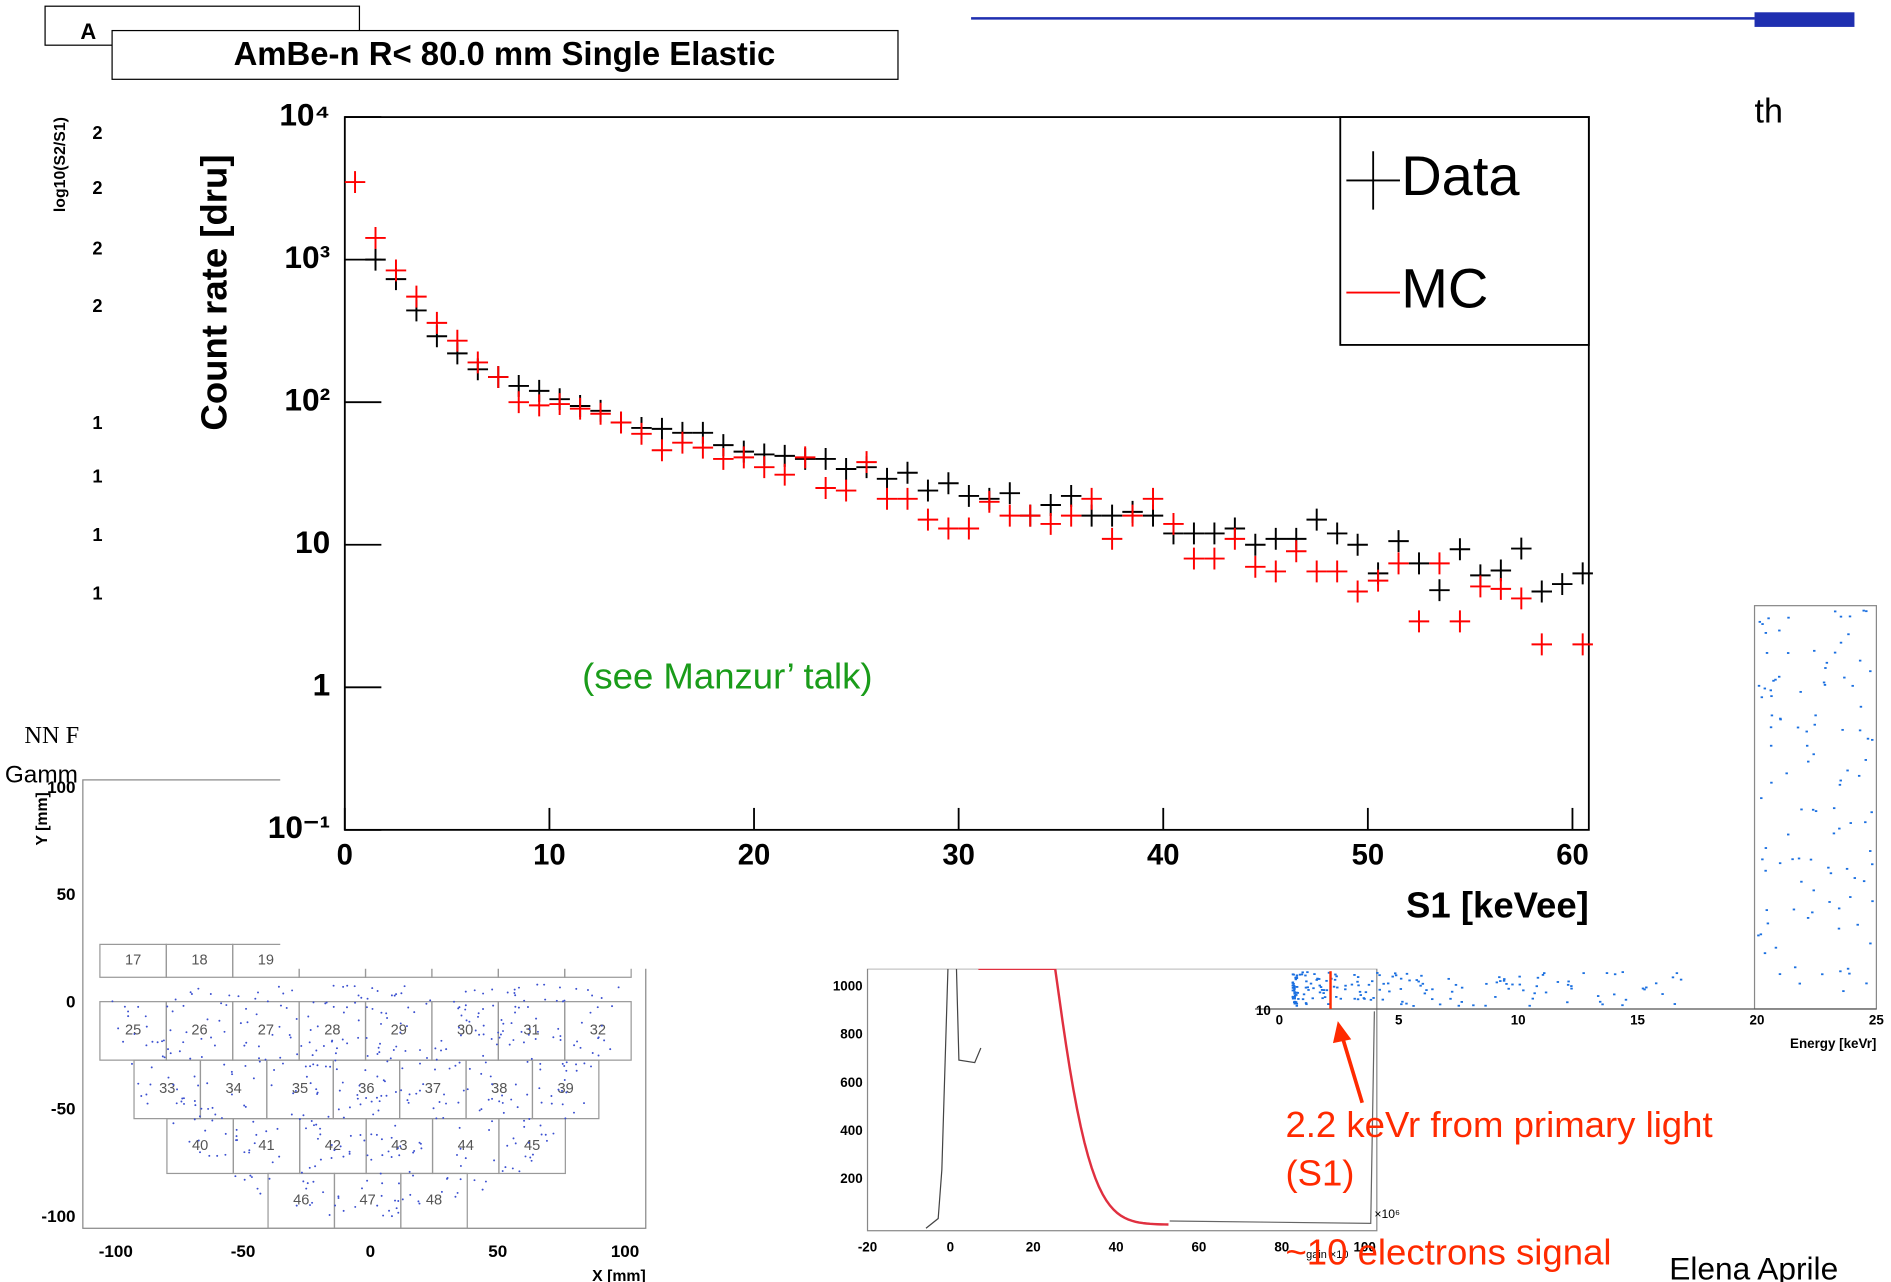  I want to click on title-box, so click(505, 54).